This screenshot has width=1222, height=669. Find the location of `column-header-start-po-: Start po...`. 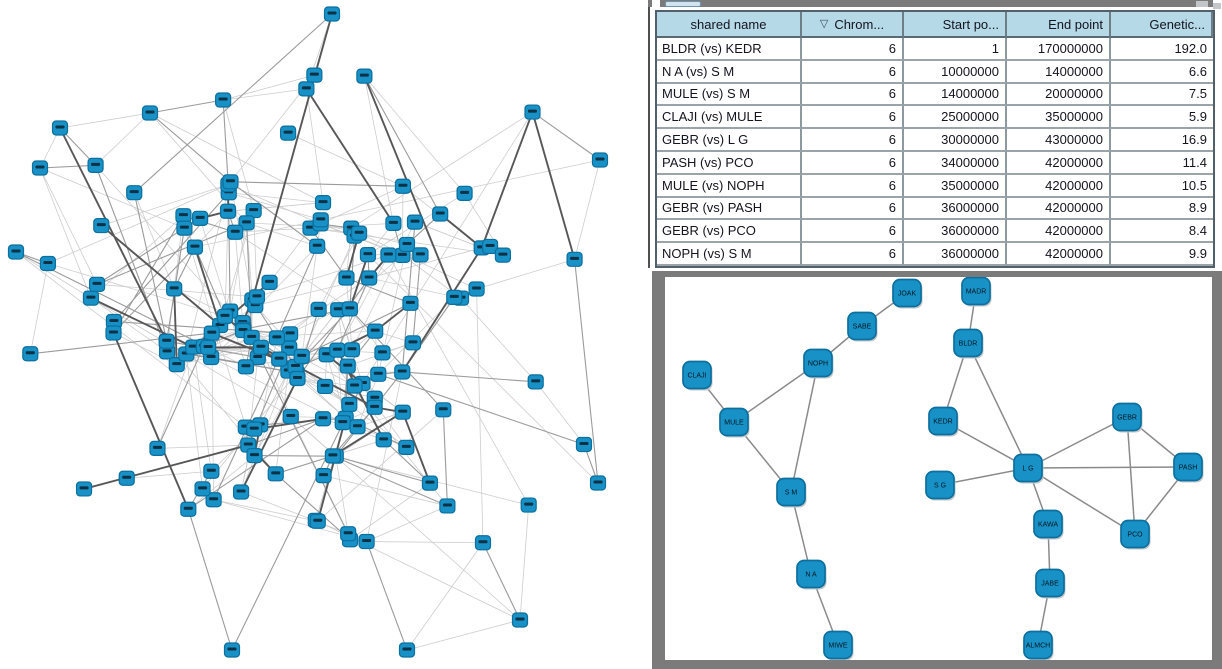

column-header-start-po-: Start po... is located at coordinates (955, 25).